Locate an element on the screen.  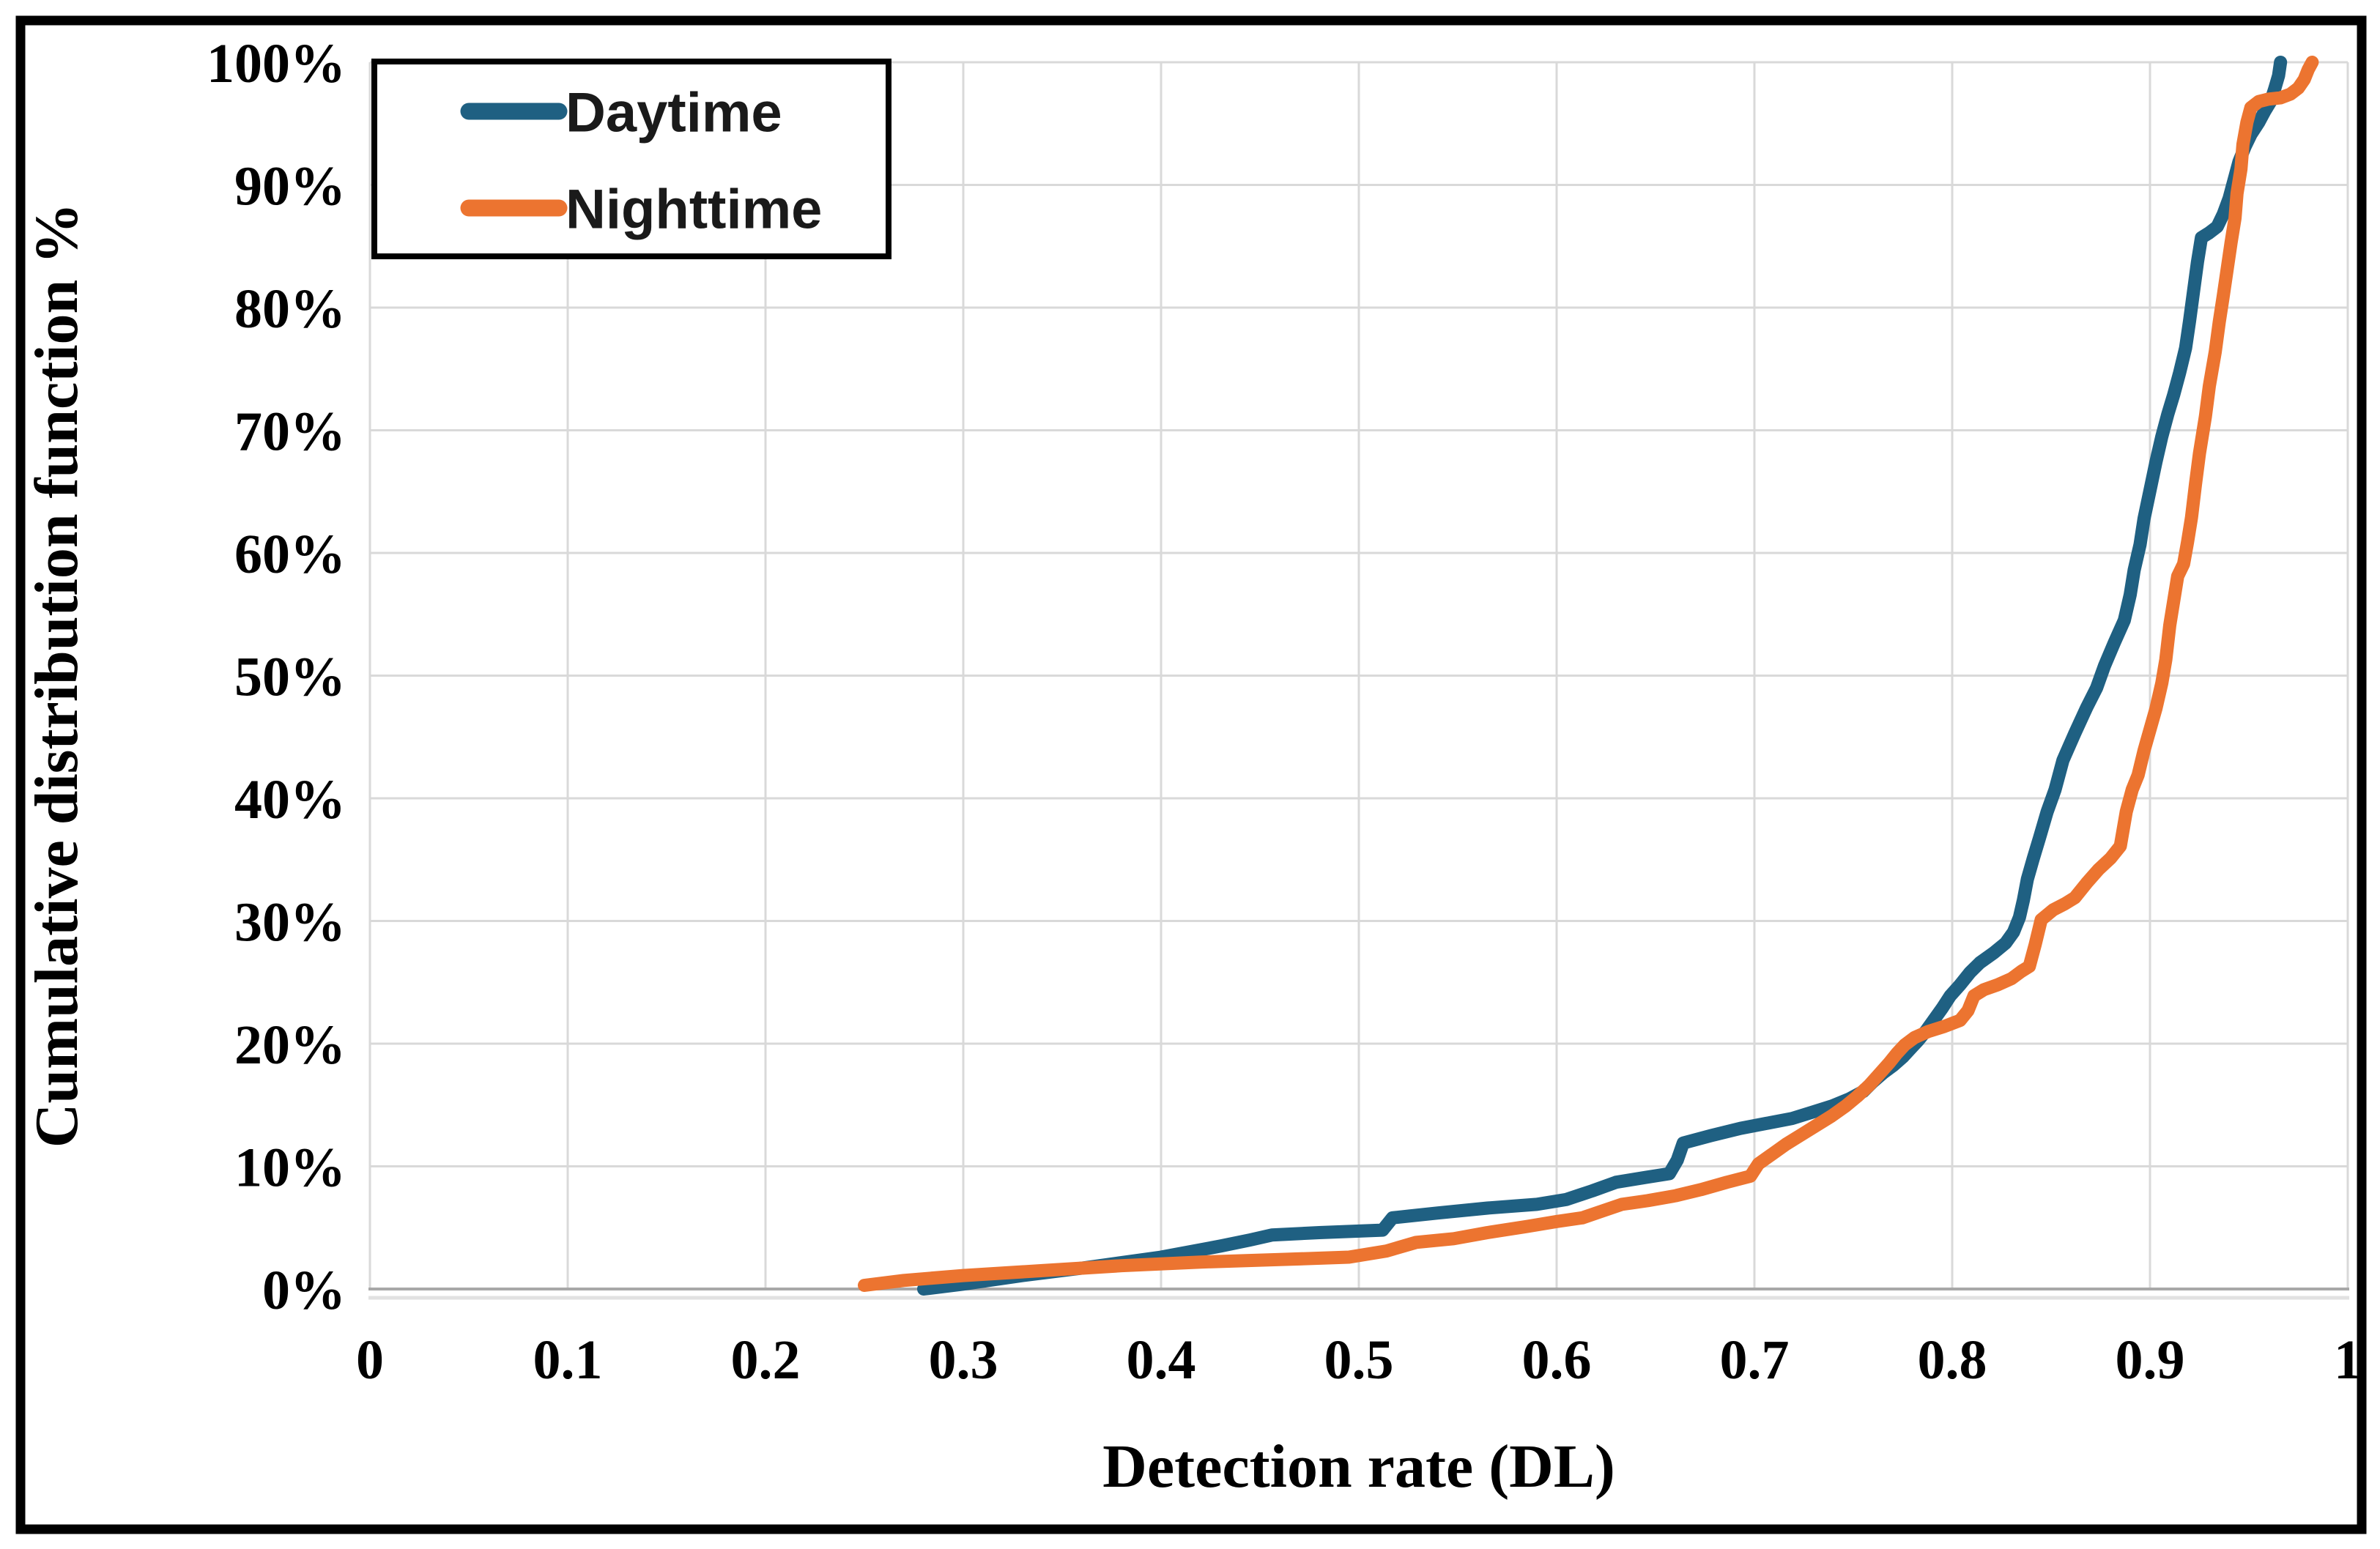
y-tick-label: 70% is located at coordinates (290, 432).